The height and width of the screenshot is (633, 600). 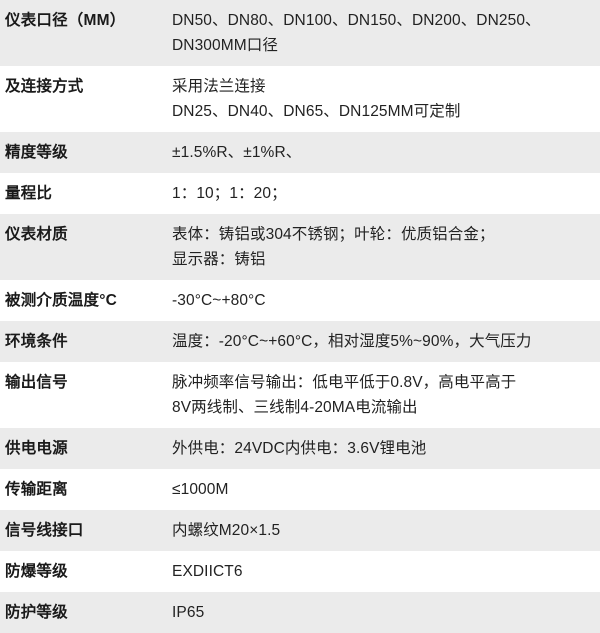 I want to click on spec-label: 传输距离, so click(x=36, y=489).